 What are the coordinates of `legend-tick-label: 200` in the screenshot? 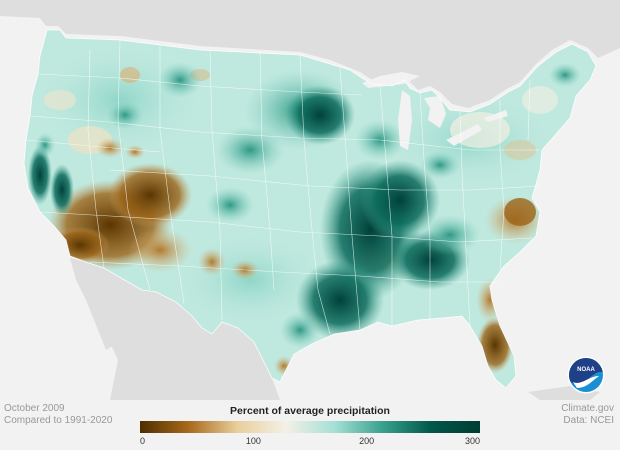 It's located at (367, 441).